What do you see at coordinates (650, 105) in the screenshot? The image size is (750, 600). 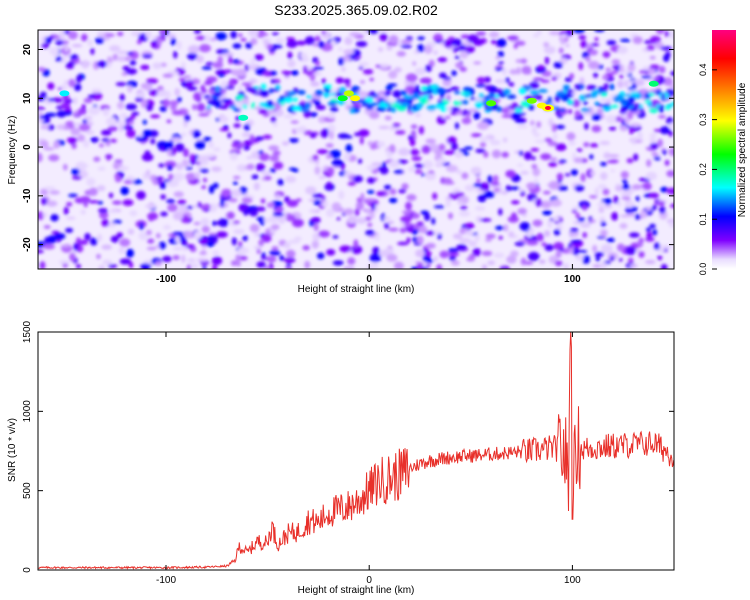 I see `heatmap-cell-1939` at bounding box center [650, 105].